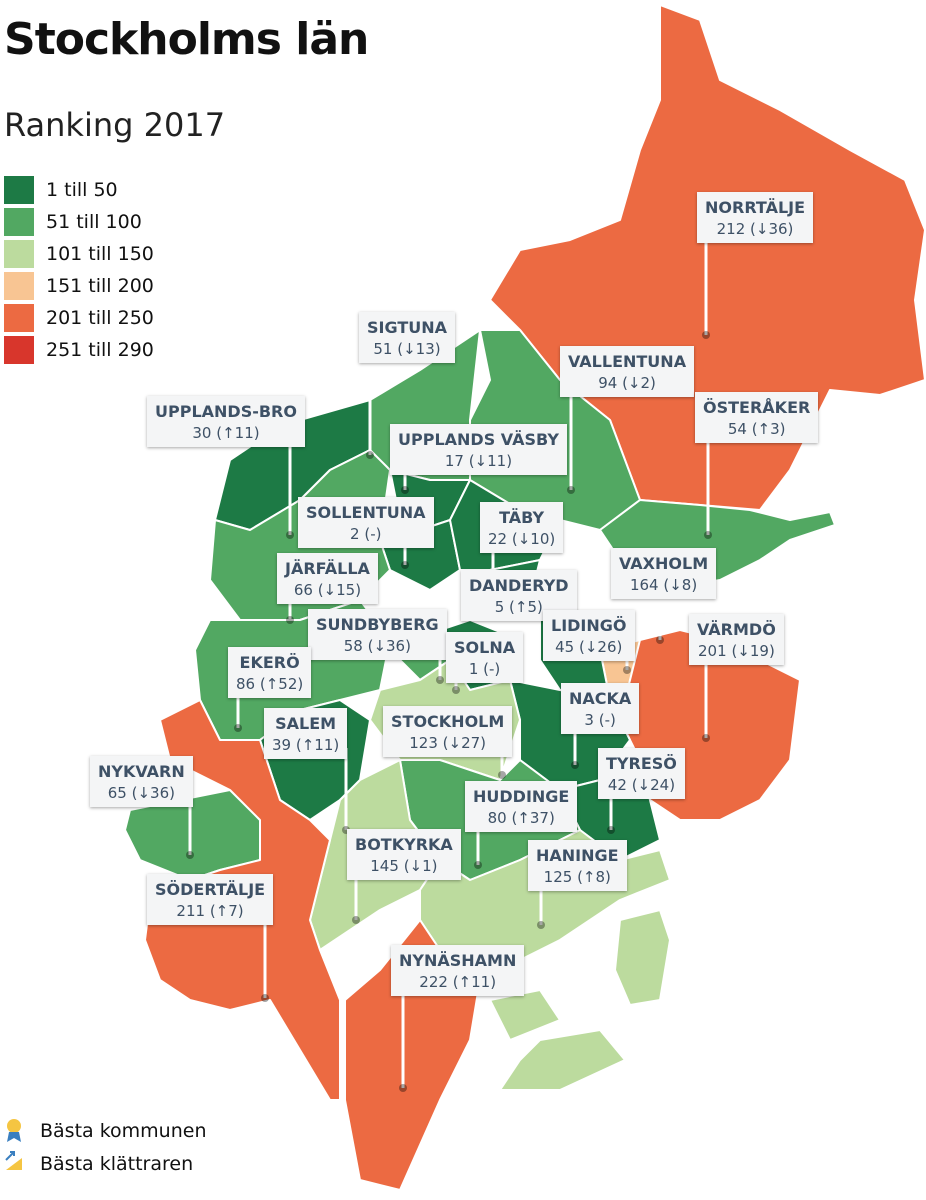  Describe the element at coordinates (327, 568) in the screenshot. I see `municipality-name: JÄRFÄLLA` at that location.